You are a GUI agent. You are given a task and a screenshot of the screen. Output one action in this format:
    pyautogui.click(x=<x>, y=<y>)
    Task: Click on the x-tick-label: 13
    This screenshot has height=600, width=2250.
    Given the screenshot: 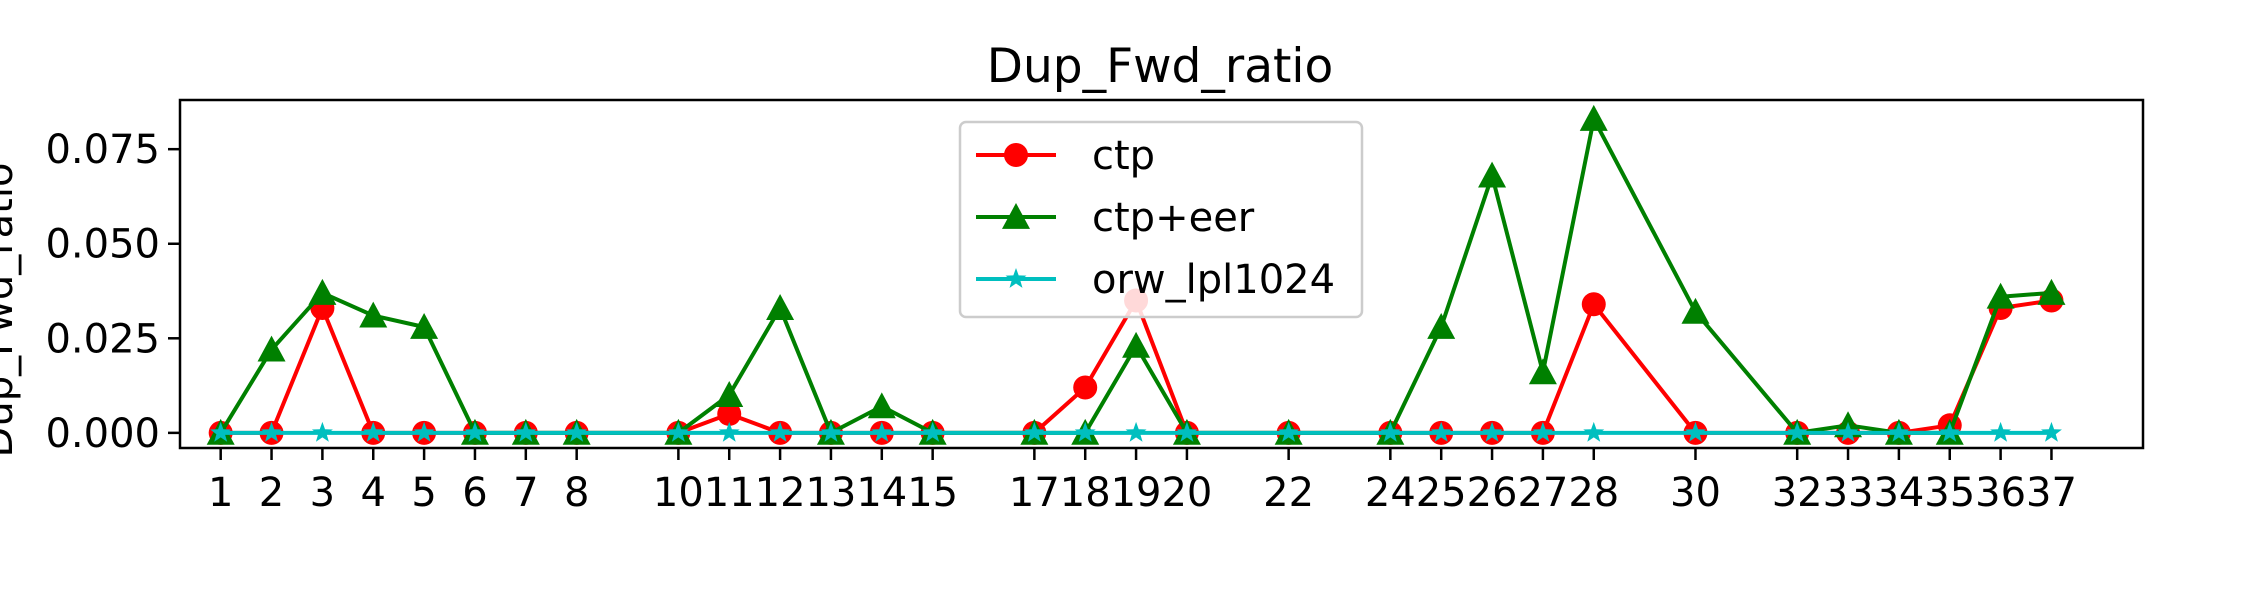 What is the action you would take?
    pyautogui.click(x=830, y=493)
    